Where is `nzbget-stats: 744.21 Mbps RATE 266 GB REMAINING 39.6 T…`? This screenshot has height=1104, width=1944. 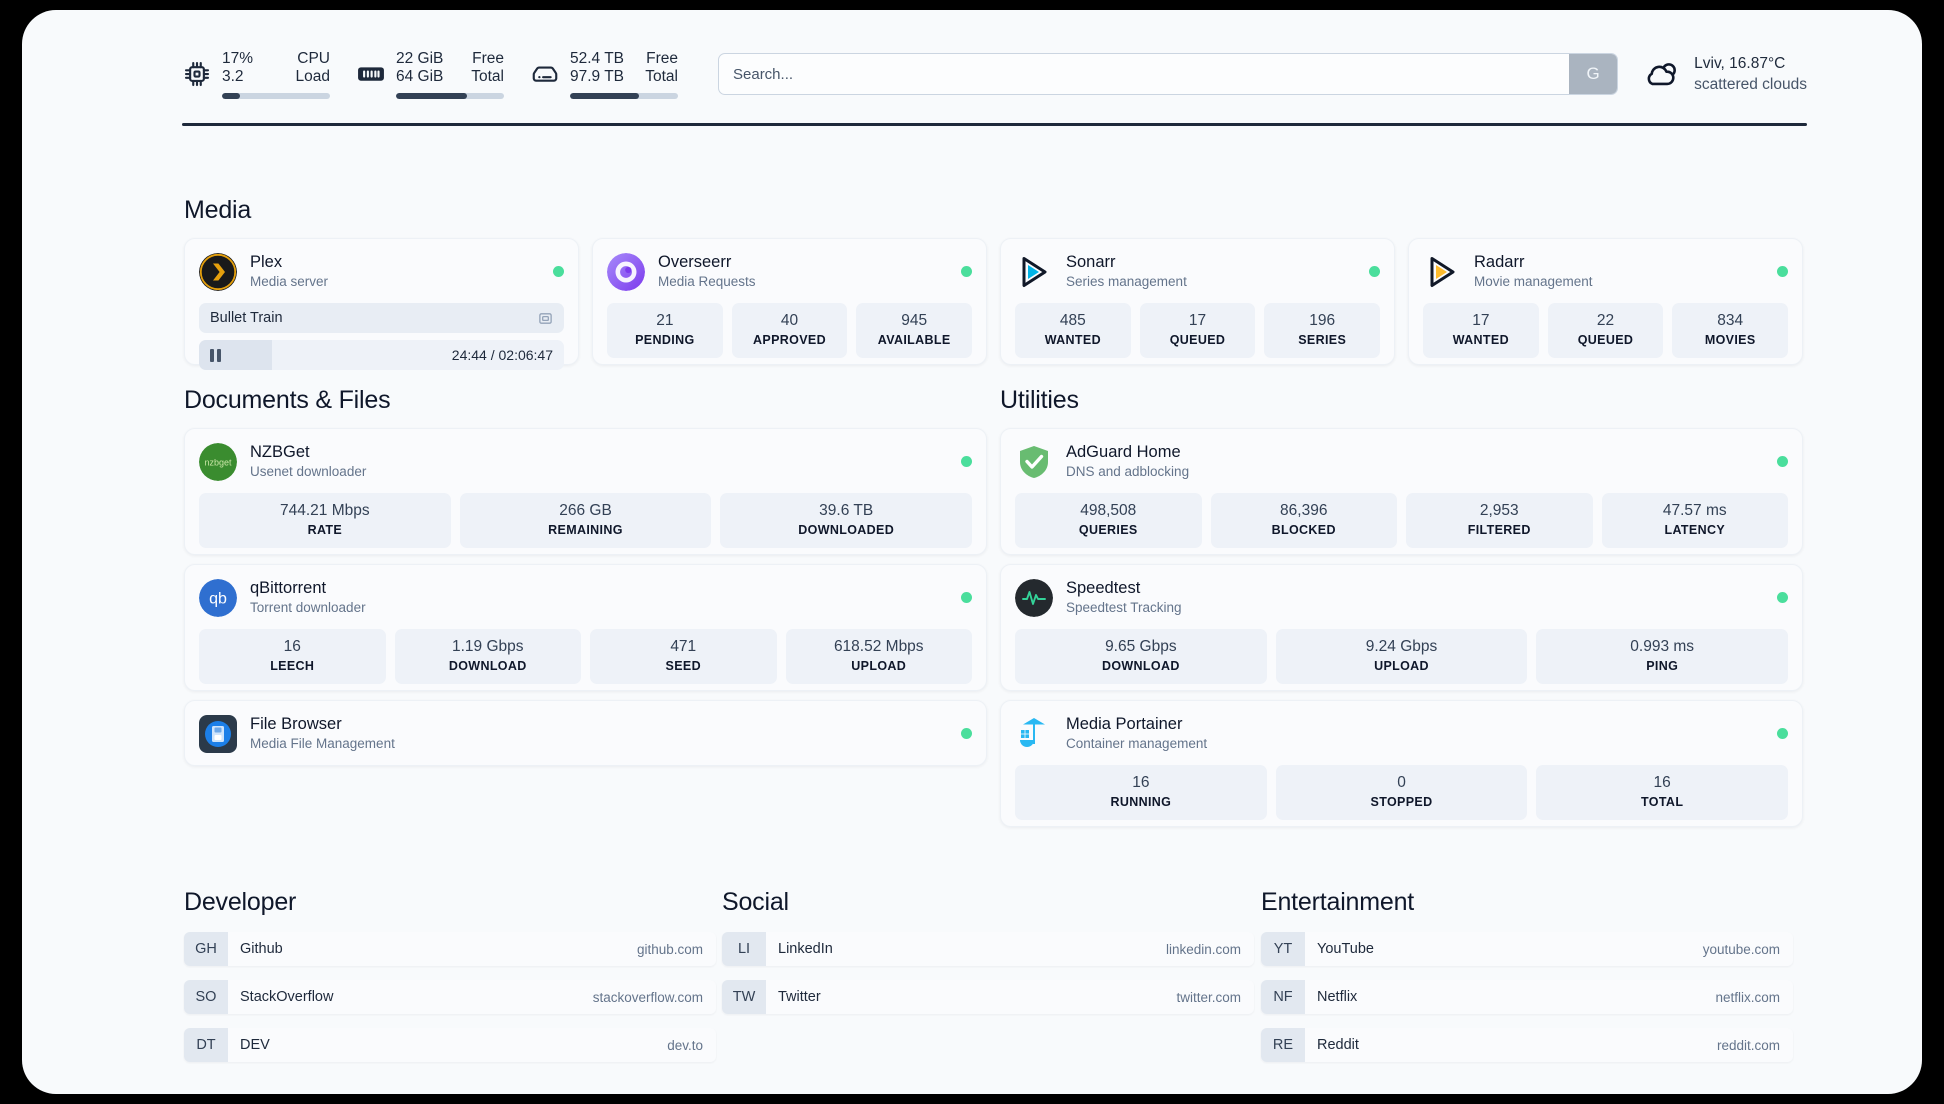 nzbget-stats: 744.21 Mbps RATE 266 GB REMAINING 39.6 T… is located at coordinates (586, 520).